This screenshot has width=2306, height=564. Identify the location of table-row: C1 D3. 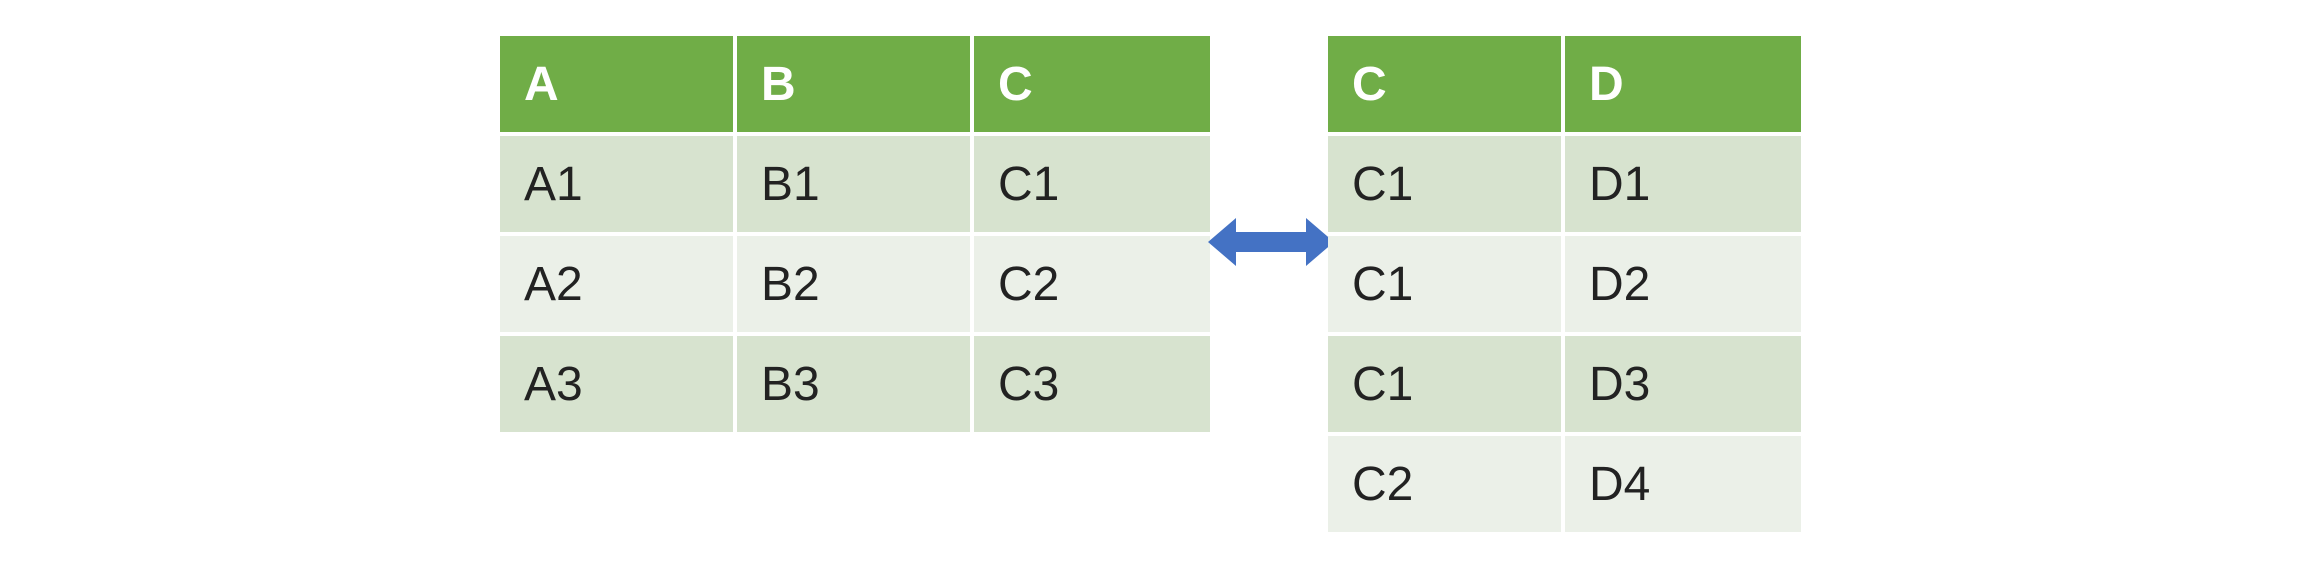
(1564, 384).